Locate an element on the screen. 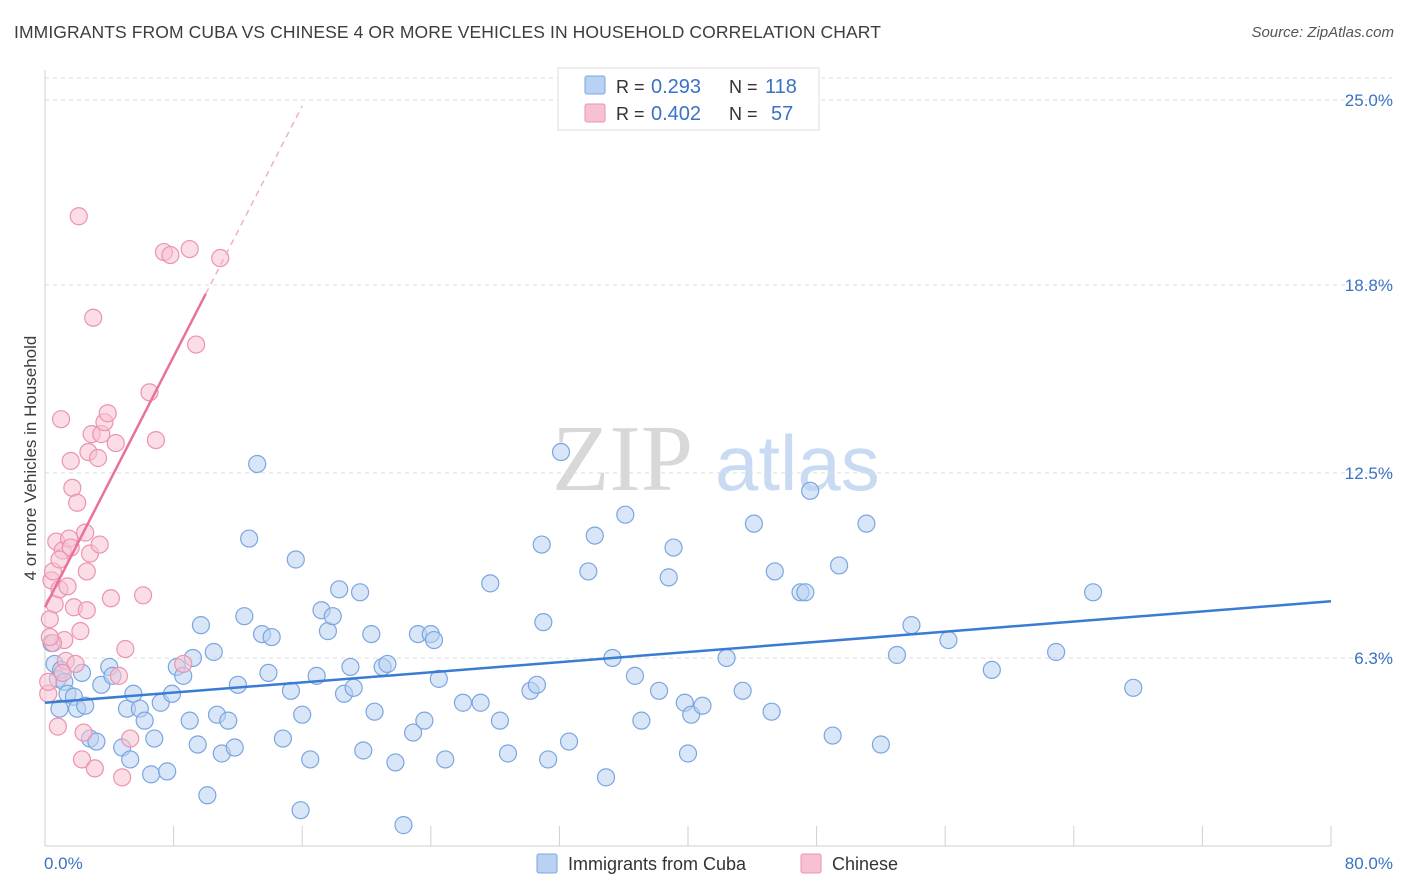  watermark-zip: ZIP is located at coordinates (622, 459).